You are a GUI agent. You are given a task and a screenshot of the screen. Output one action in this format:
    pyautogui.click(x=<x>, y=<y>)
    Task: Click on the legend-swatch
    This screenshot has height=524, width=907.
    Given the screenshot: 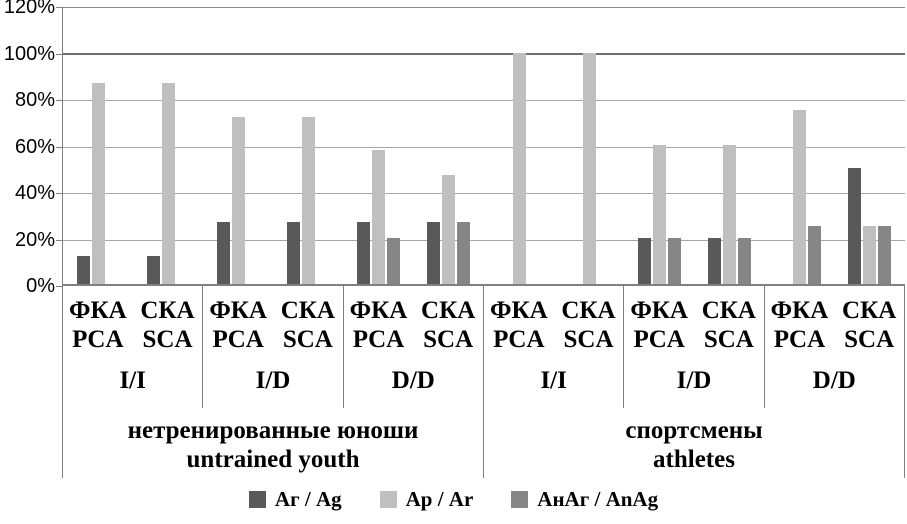 What is the action you would take?
    pyautogui.click(x=388, y=499)
    